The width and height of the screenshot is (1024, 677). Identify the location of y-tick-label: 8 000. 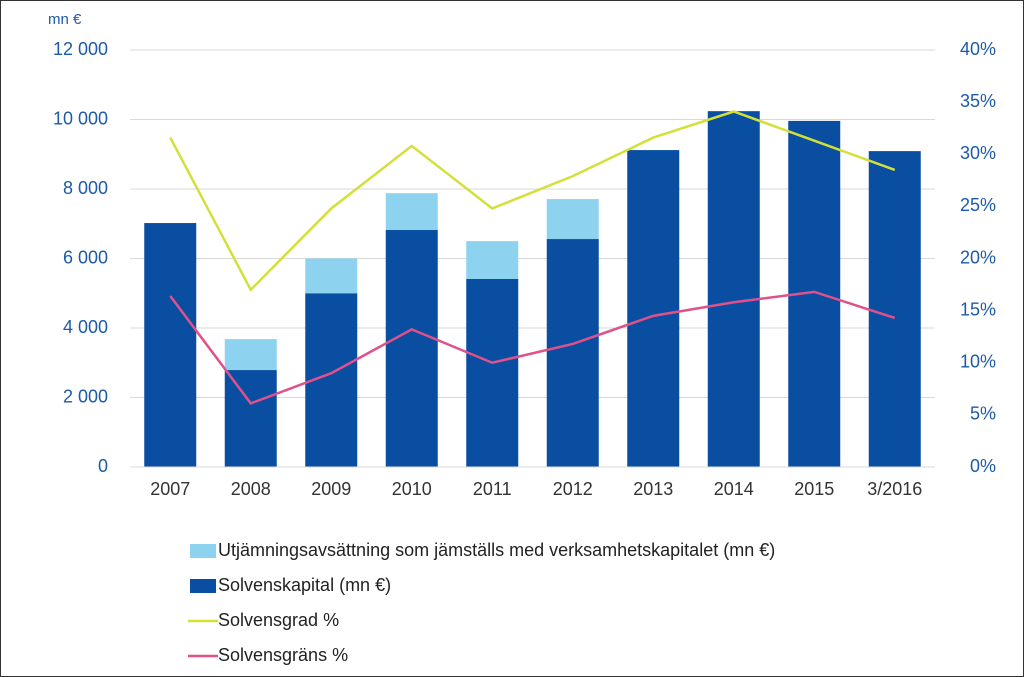
(85, 188).